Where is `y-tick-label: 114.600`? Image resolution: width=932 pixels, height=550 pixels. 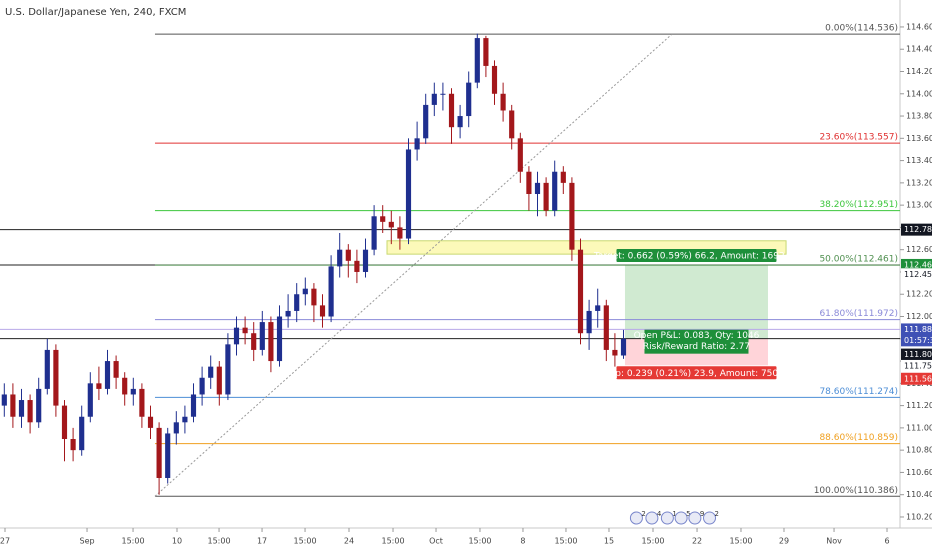 y-tick-label: 114.600 is located at coordinates (919, 26).